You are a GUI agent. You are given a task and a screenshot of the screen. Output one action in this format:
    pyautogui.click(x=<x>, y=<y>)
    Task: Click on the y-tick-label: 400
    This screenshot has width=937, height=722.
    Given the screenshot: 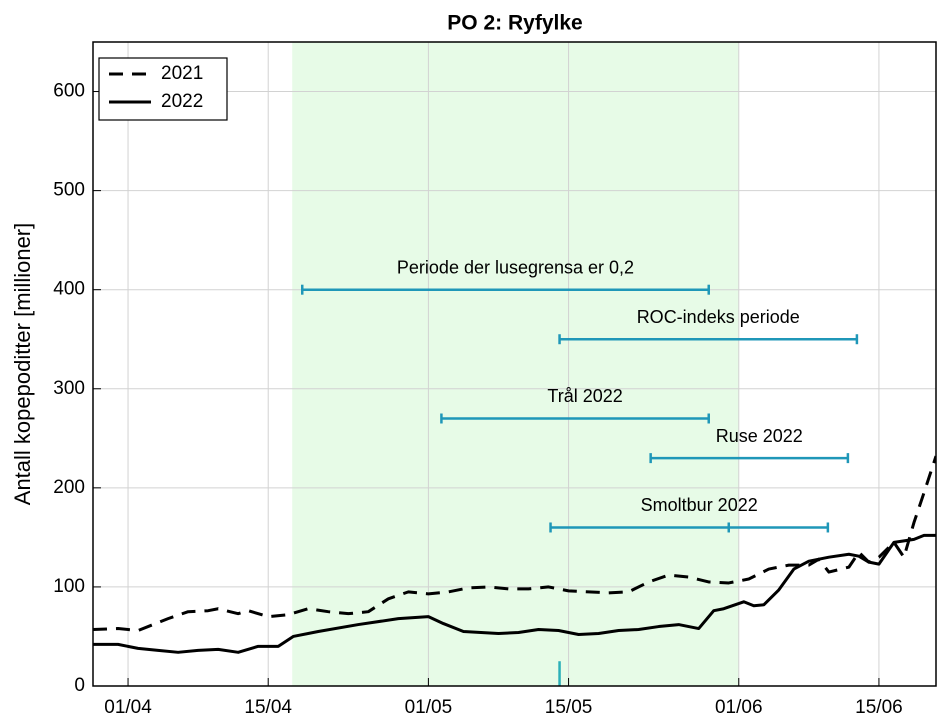 What is the action you would take?
    pyautogui.click(x=69, y=289)
    